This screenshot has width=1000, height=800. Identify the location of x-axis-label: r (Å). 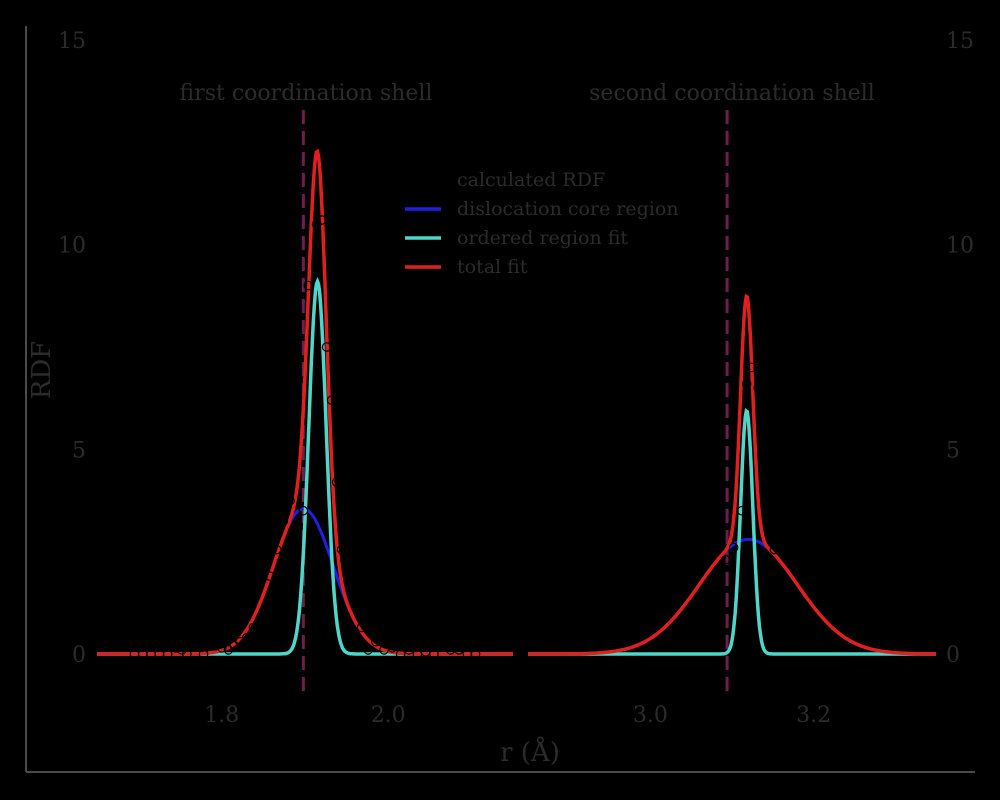
(530, 752).